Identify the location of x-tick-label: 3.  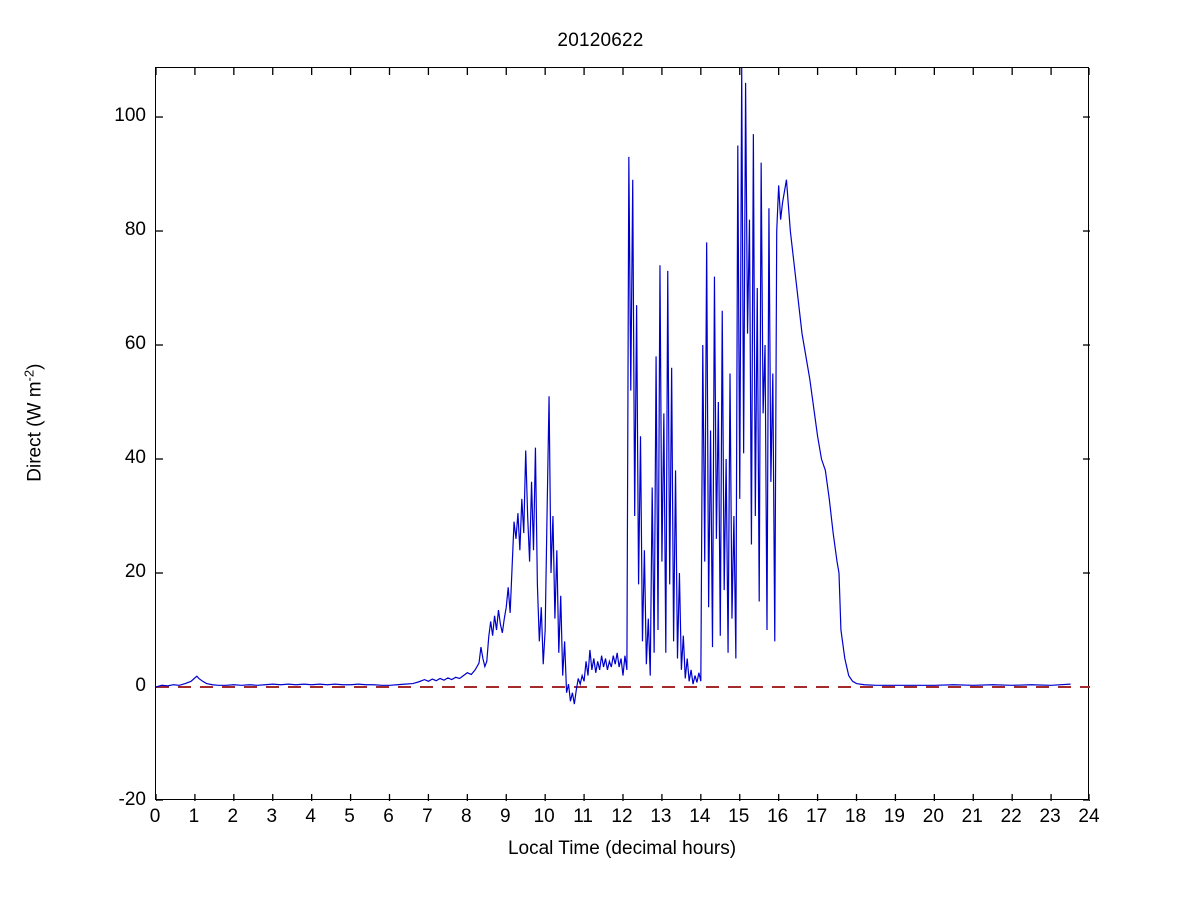
(272, 816).